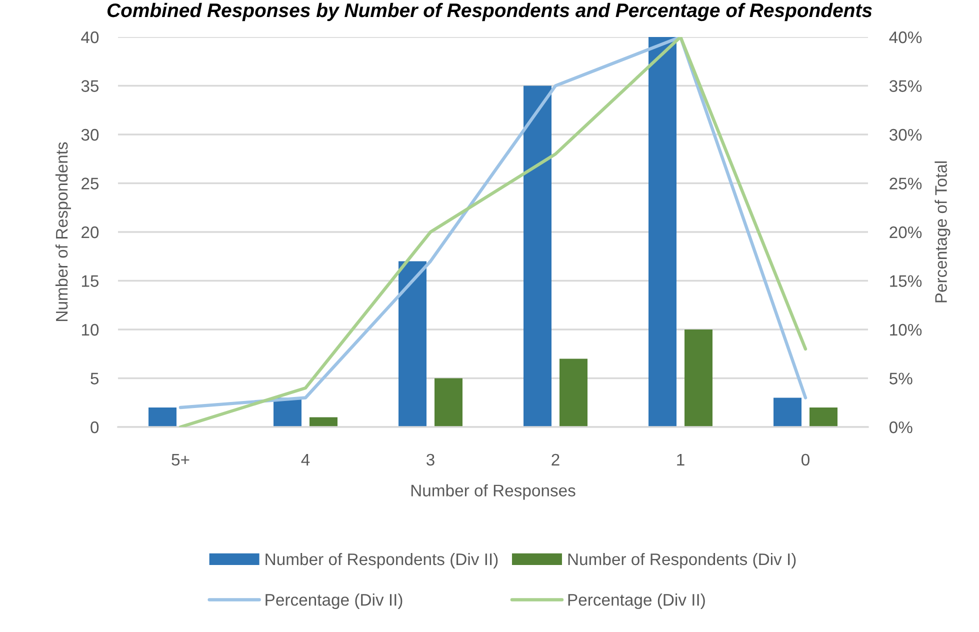 Image resolution: width=979 pixels, height=632 pixels. I want to click on y-tick-label: 20, so click(90, 232).